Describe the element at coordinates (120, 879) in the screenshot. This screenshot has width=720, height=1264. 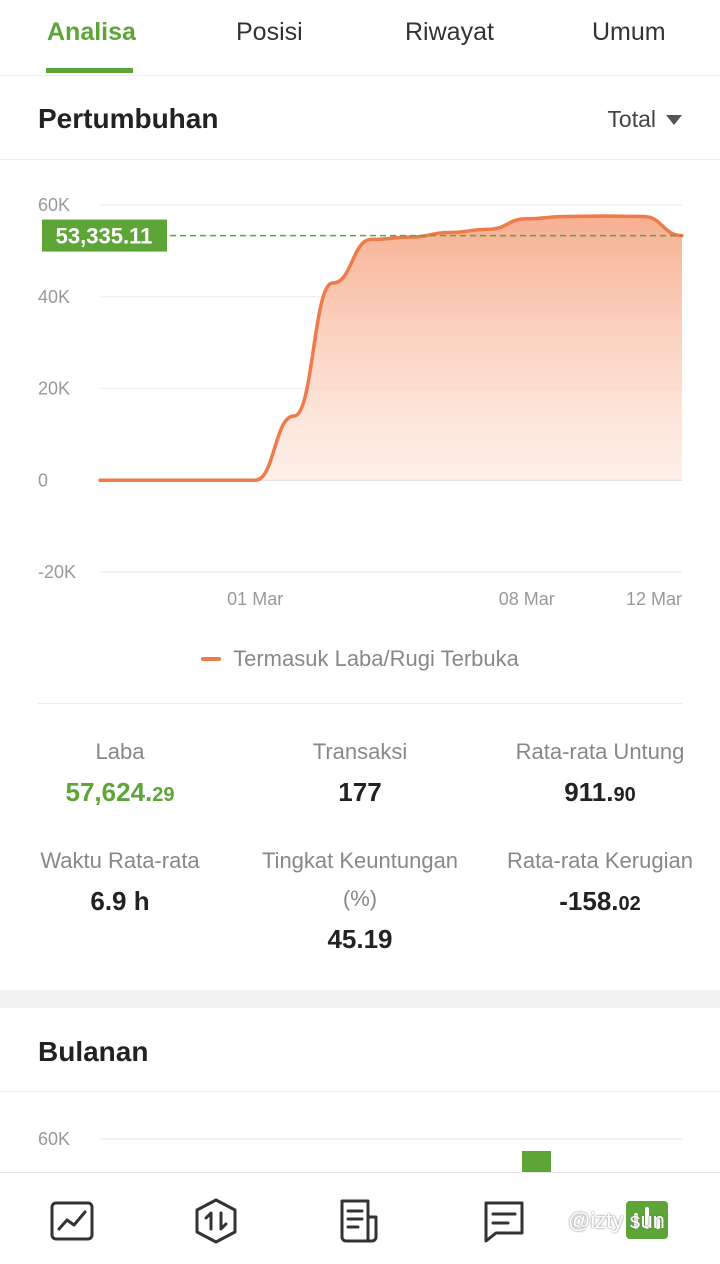
I see `stat-waktu: Waktu Rata-rata 6.9 h` at that location.